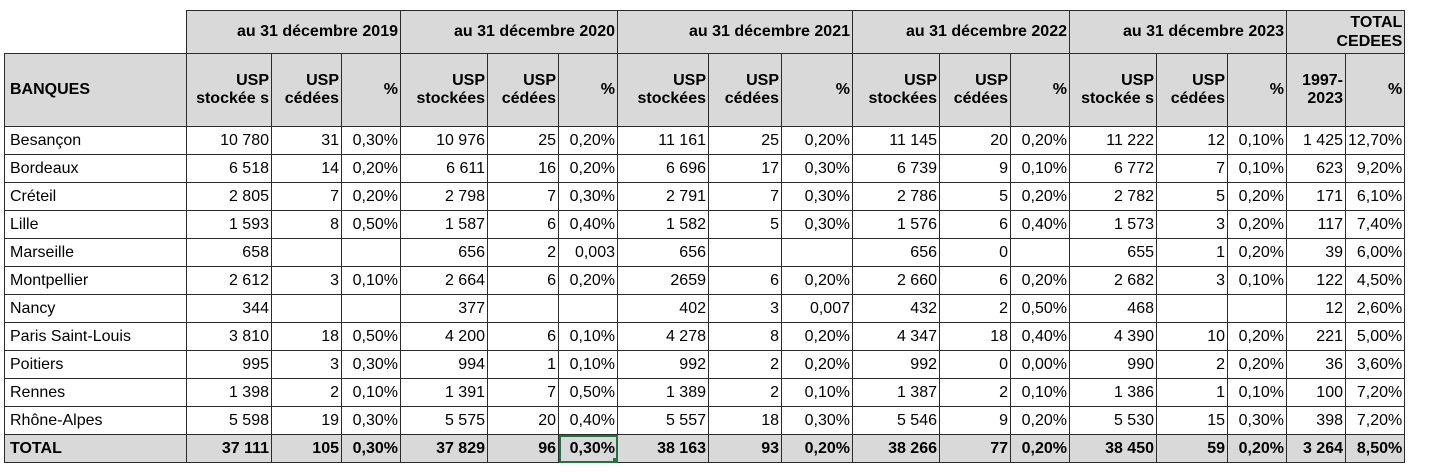  What do you see at coordinates (1316, 420) in the screenshot?
I see `total-ceded-cell: 398` at bounding box center [1316, 420].